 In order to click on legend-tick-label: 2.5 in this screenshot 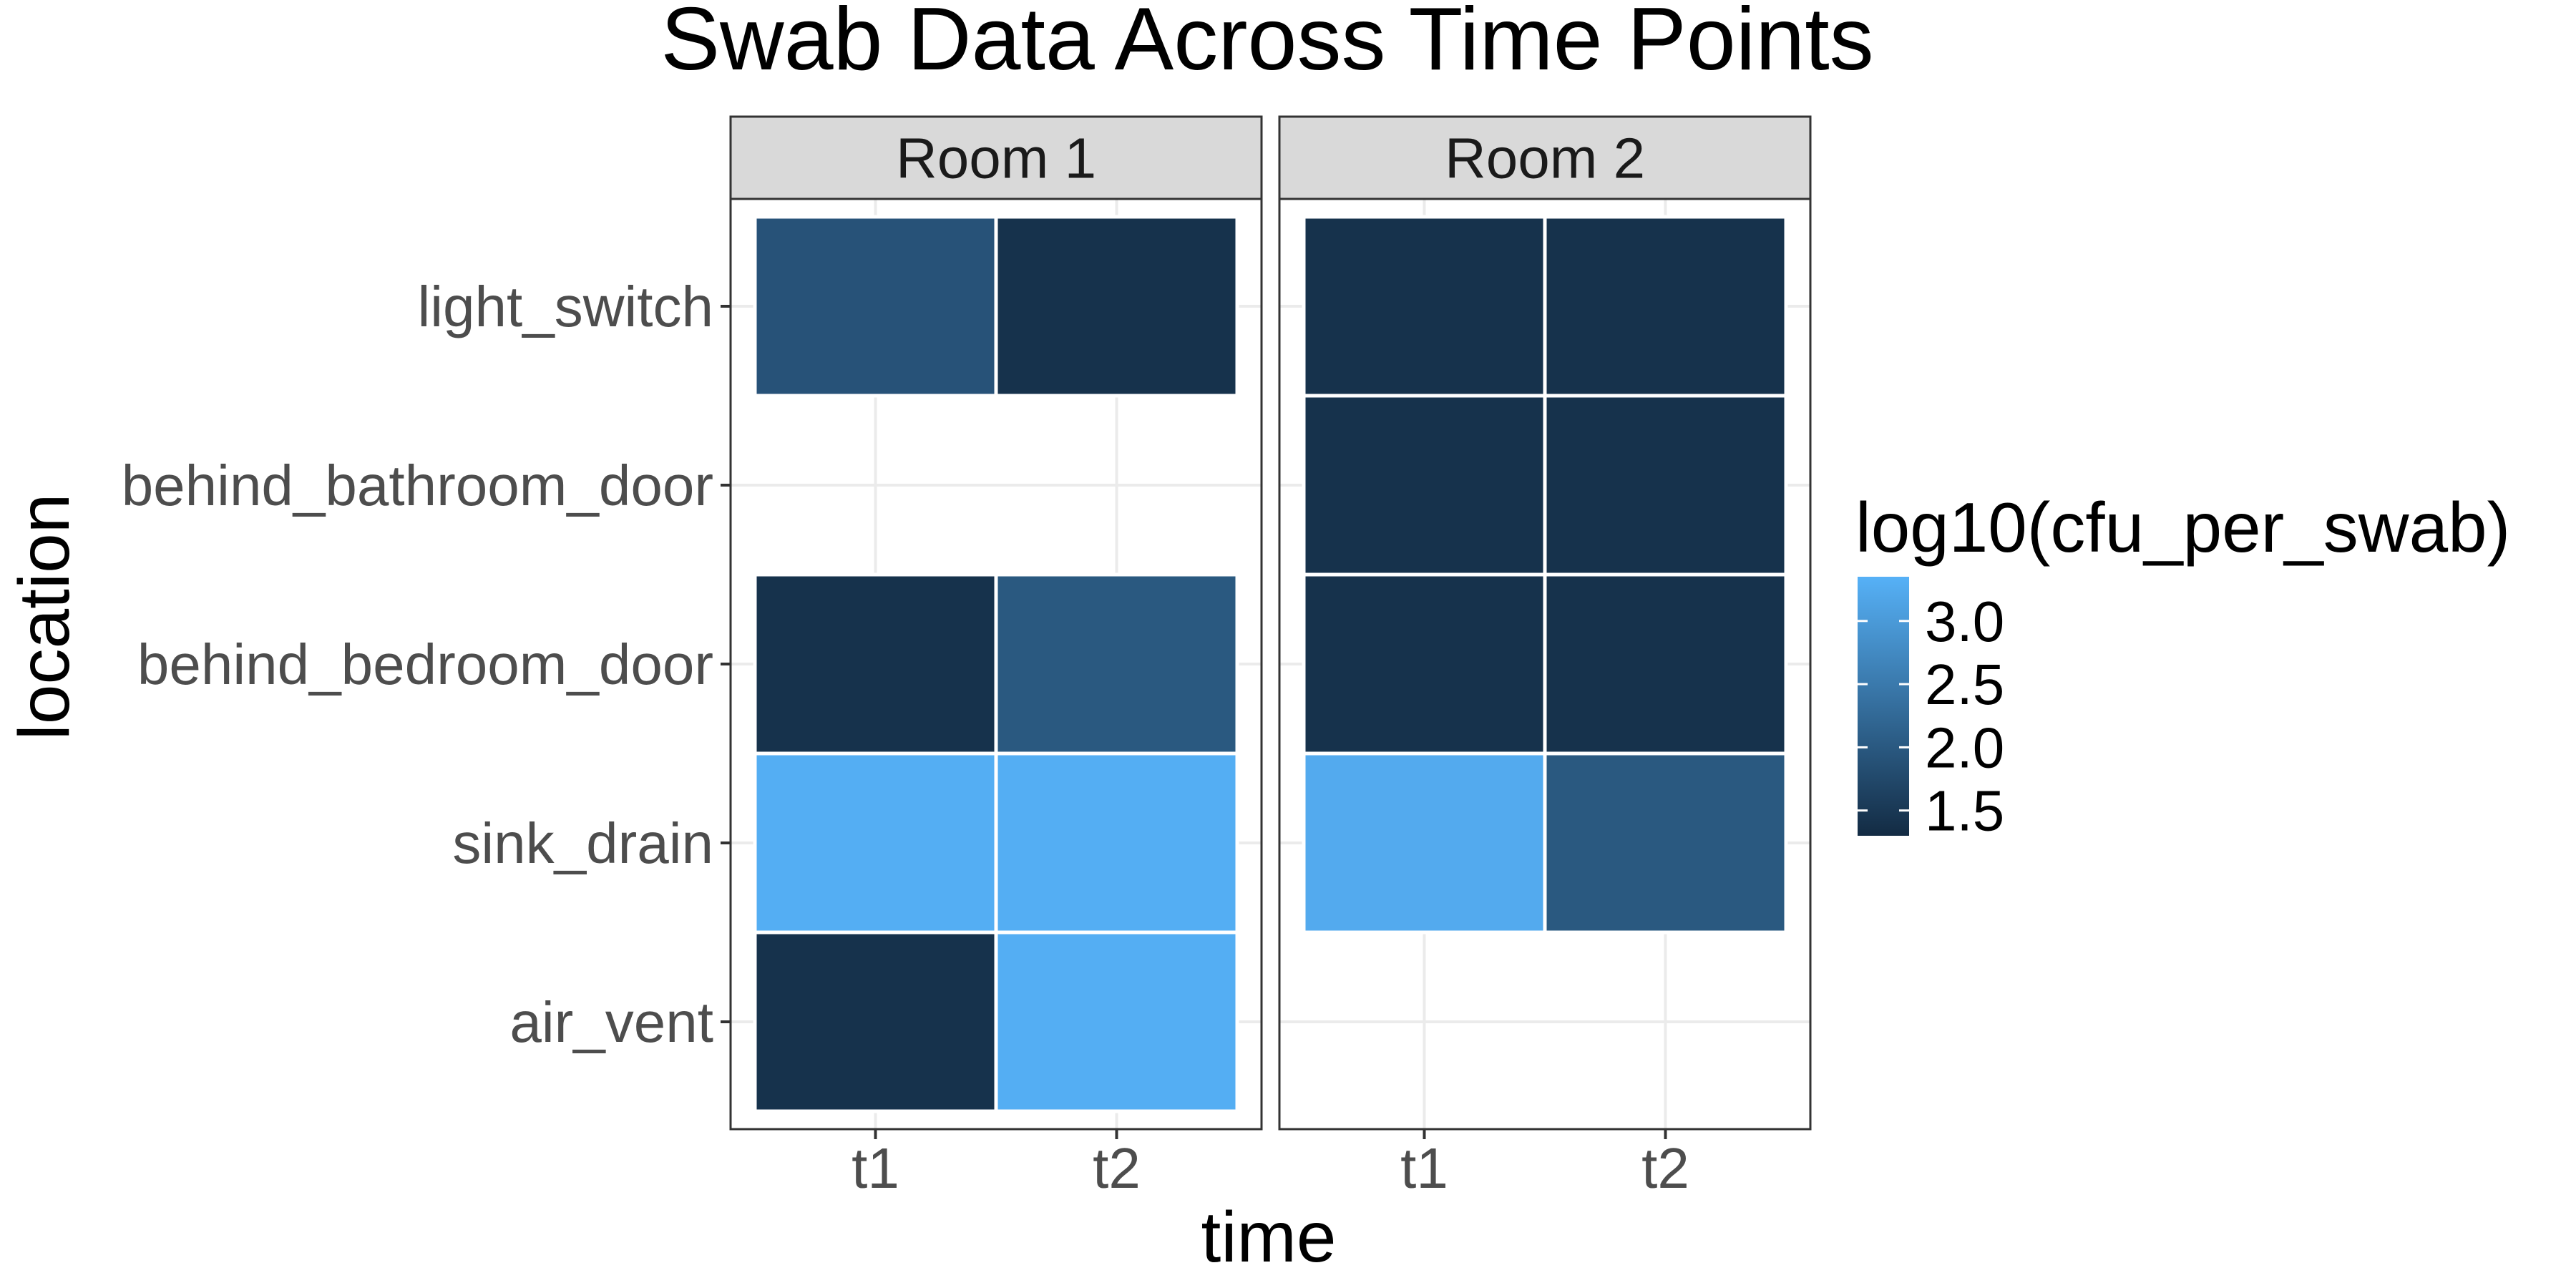, I will do `click(1964, 684)`.